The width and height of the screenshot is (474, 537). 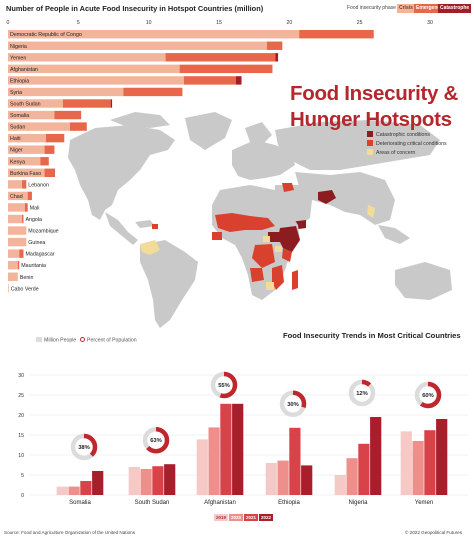 I want to click on map-caribbean, so click(x=145, y=224).